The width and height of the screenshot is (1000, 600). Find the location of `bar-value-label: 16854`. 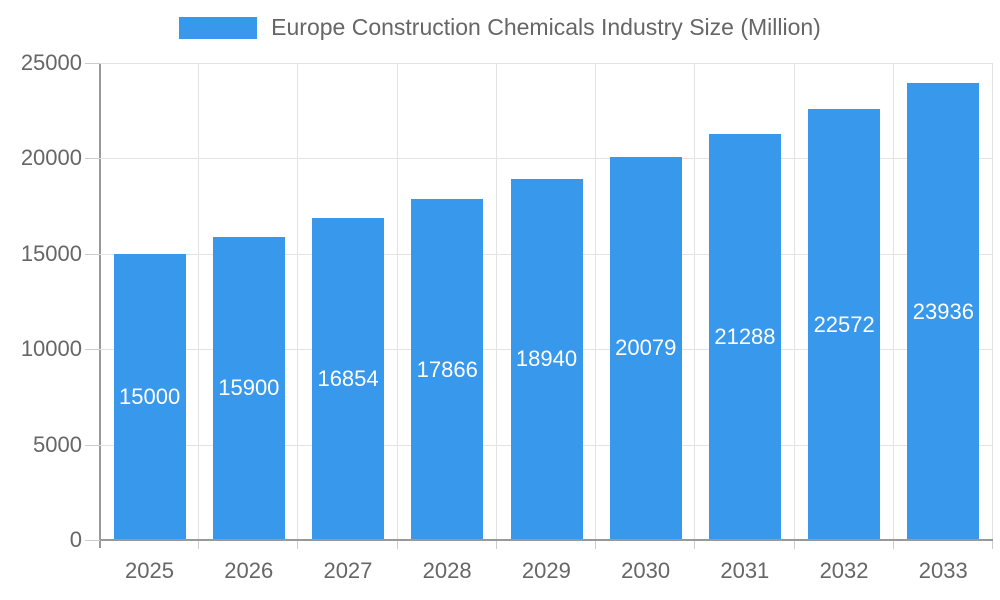

bar-value-label: 16854 is located at coordinates (348, 379).